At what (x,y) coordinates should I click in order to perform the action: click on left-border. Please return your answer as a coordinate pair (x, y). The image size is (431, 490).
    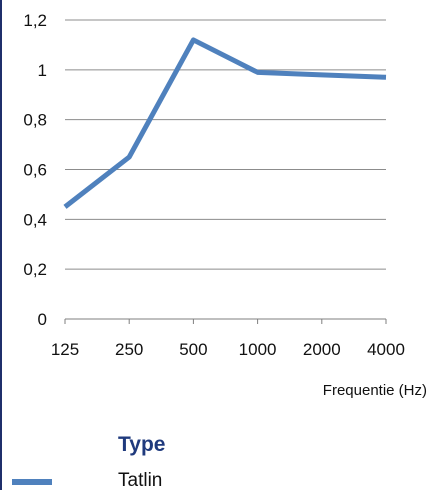
    Looking at the image, I should click on (1, 245).